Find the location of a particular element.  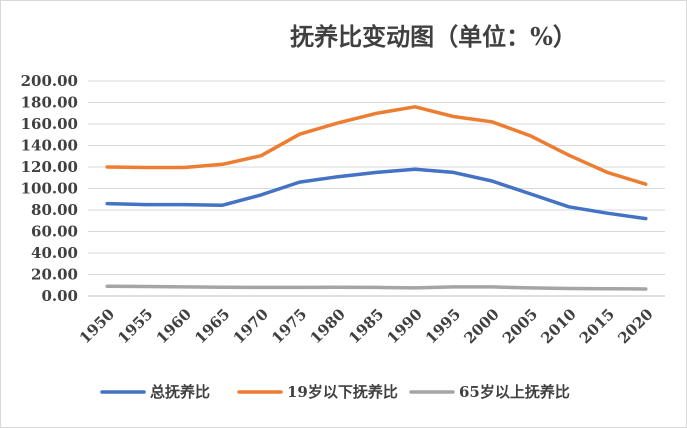

x-tick-label: 1950 is located at coordinates (97, 326).